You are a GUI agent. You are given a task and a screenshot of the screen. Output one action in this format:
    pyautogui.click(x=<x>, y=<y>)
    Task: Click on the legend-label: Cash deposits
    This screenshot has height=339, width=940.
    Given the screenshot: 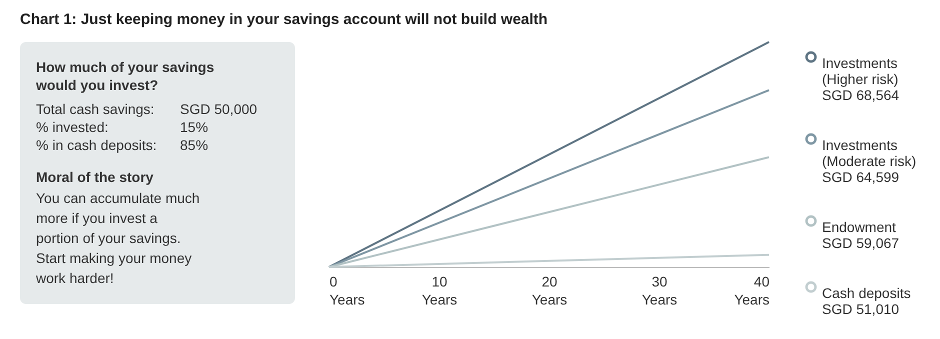 What is the action you would take?
    pyautogui.click(x=866, y=293)
    